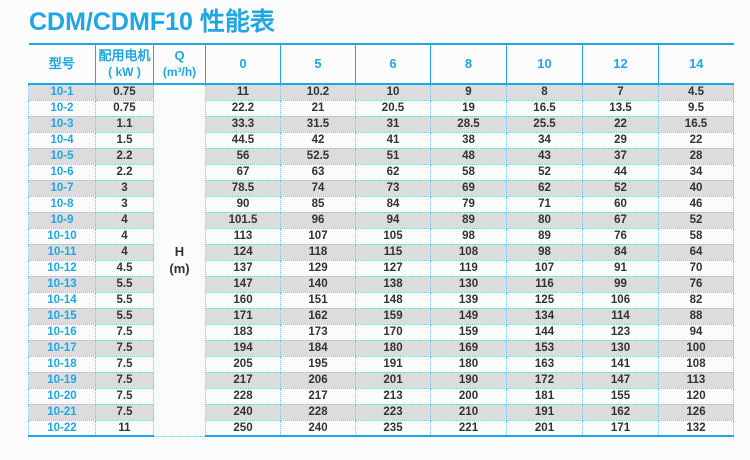  What do you see at coordinates (318, 428) in the screenshot?
I see `head-value-cell: 240` at bounding box center [318, 428].